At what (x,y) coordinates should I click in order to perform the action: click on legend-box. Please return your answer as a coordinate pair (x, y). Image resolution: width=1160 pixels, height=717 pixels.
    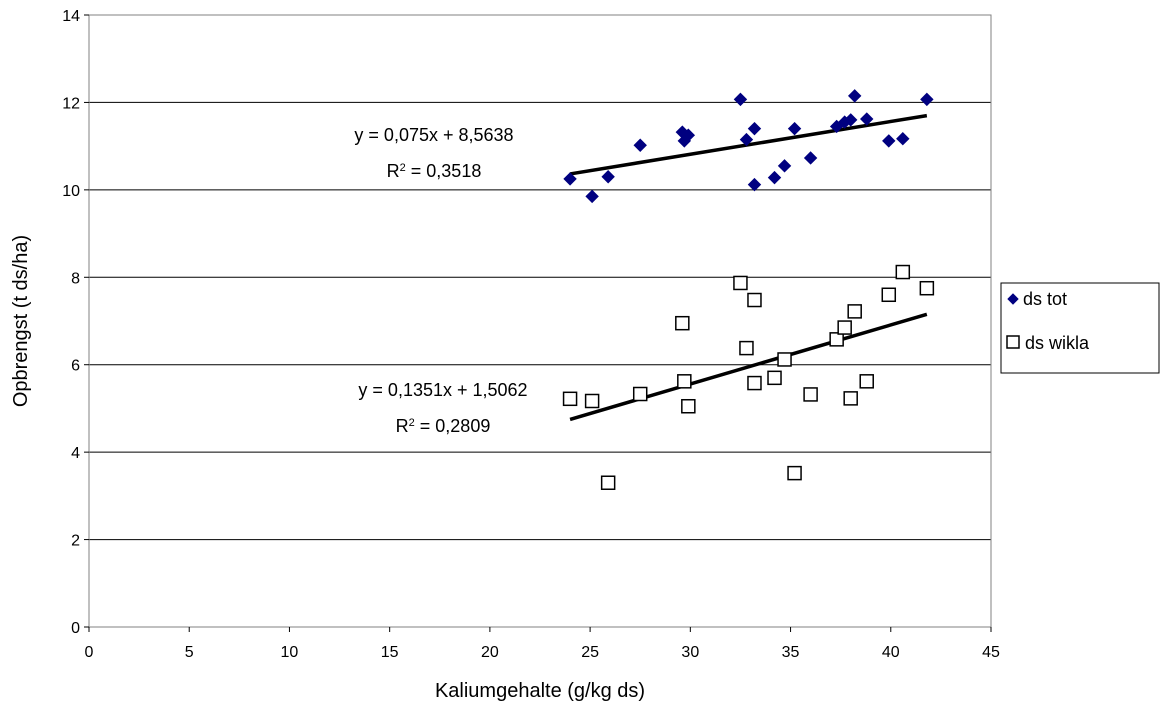
    Looking at the image, I should click on (1080, 328).